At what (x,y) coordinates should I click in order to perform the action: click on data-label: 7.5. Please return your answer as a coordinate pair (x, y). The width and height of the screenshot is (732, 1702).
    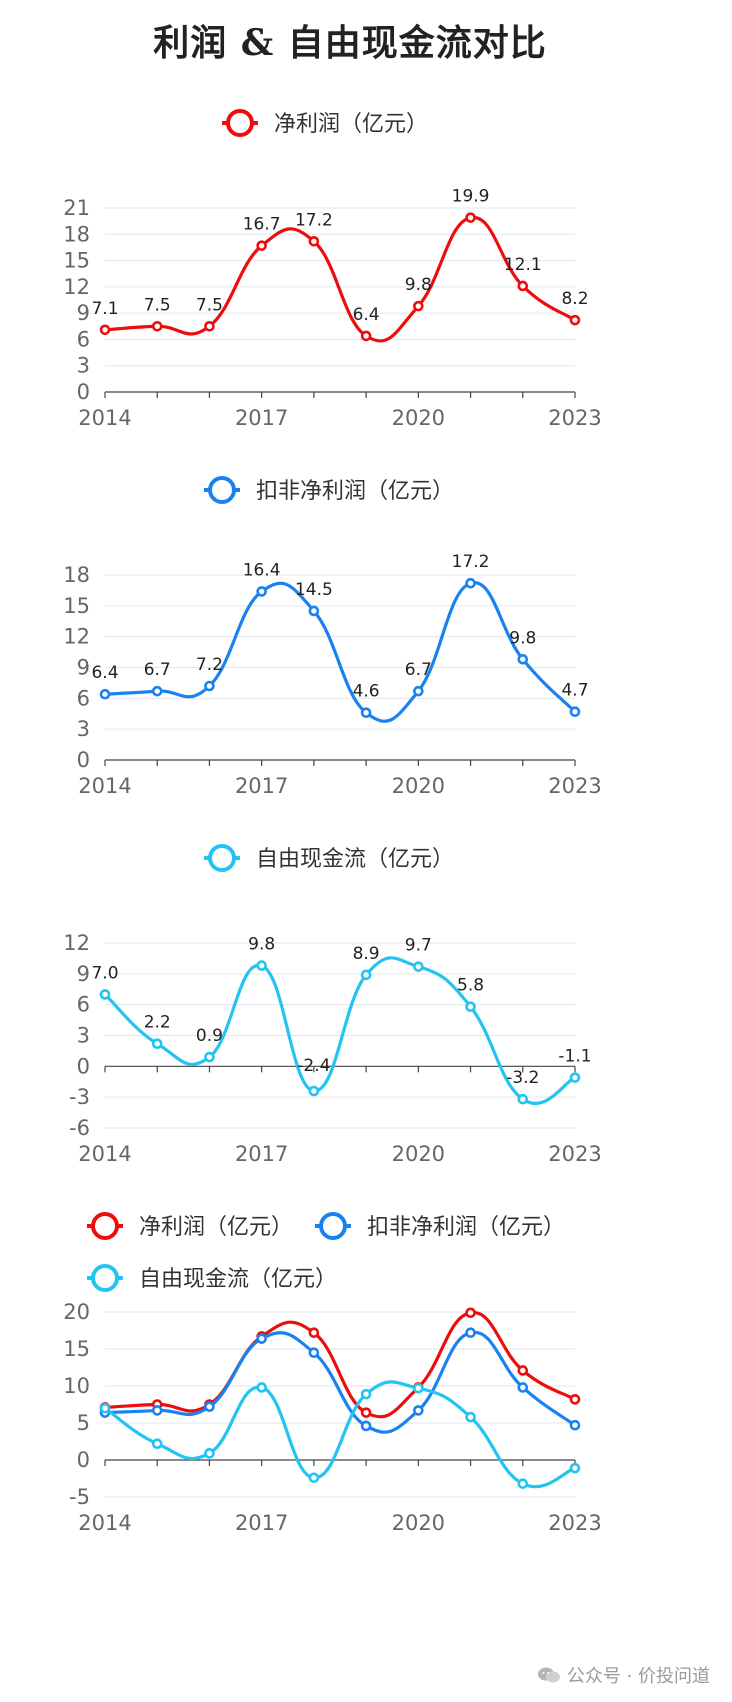
    Looking at the image, I should click on (157, 305).